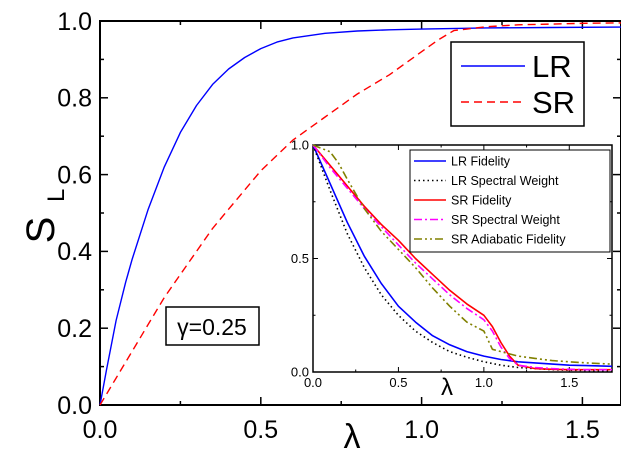  I want to click on y-tick-label: 0.5, so click(300, 258).